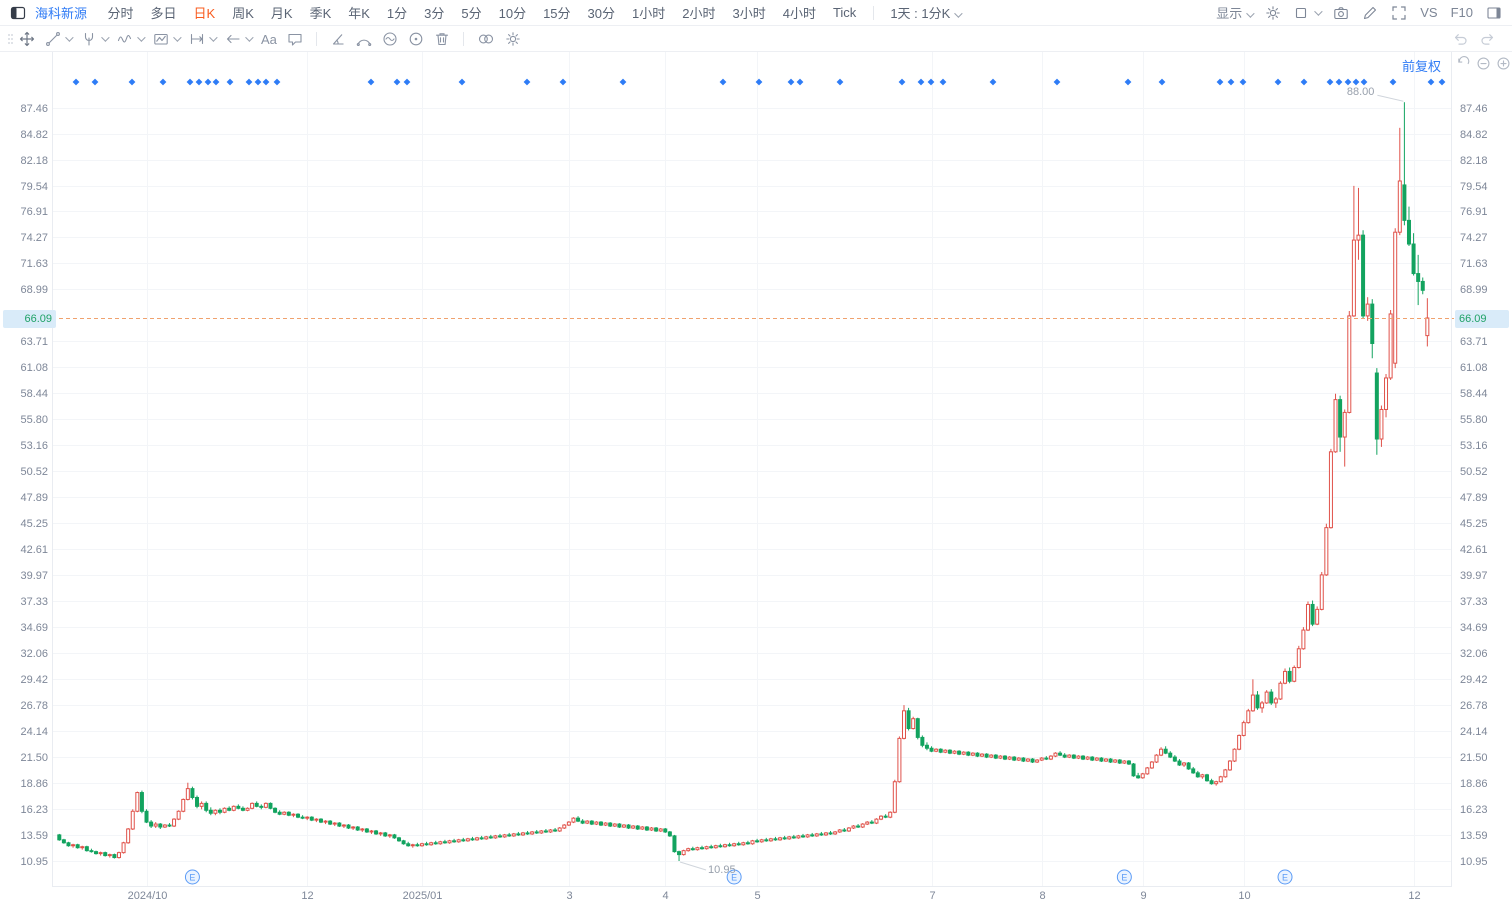  I want to click on timeframe-yearly: 年K, so click(359, 13).